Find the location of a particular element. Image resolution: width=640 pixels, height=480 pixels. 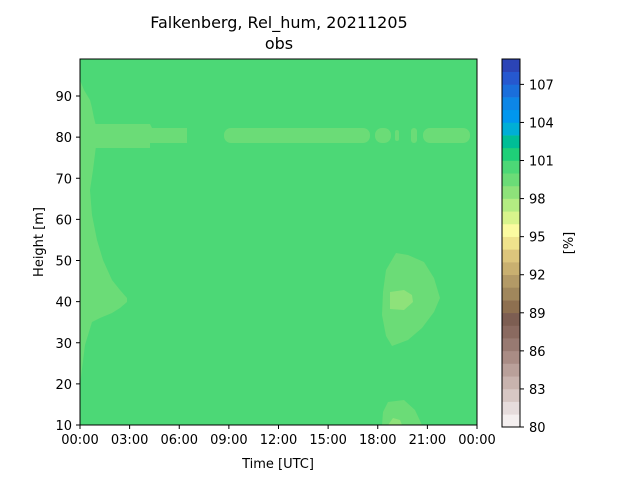

field-patch-80m-layer-b is located at coordinates (297, 135).